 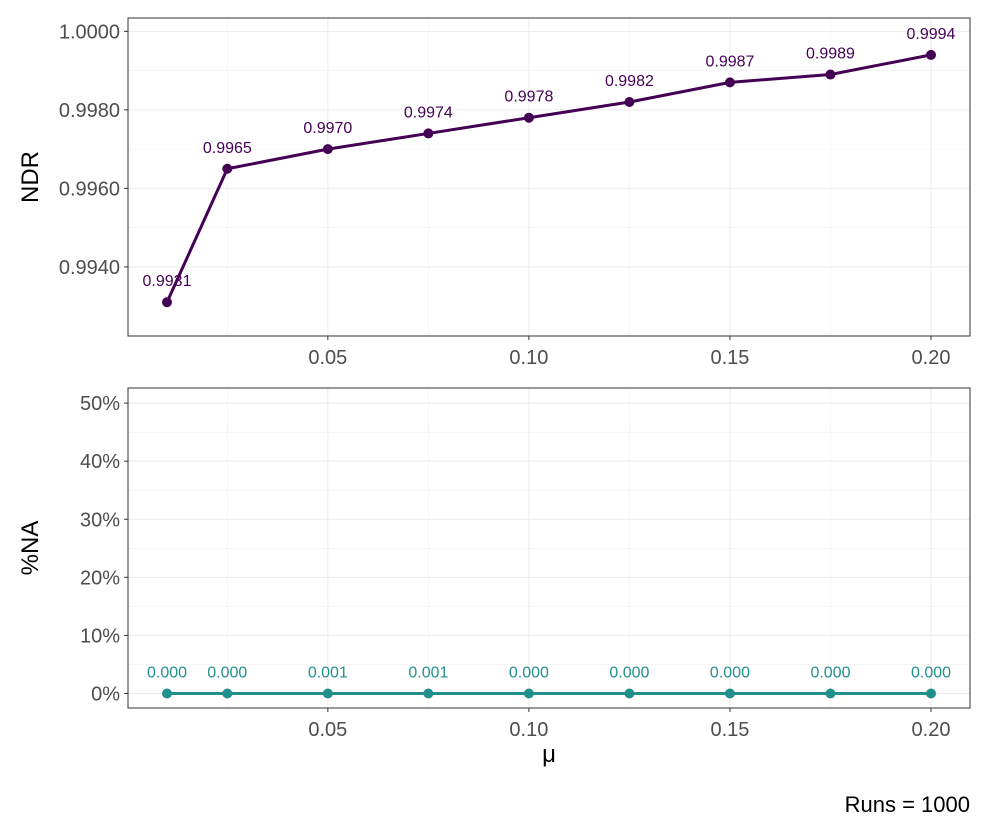 What do you see at coordinates (907, 804) in the screenshot?
I see `runs-caption: Runs = 1000` at bounding box center [907, 804].